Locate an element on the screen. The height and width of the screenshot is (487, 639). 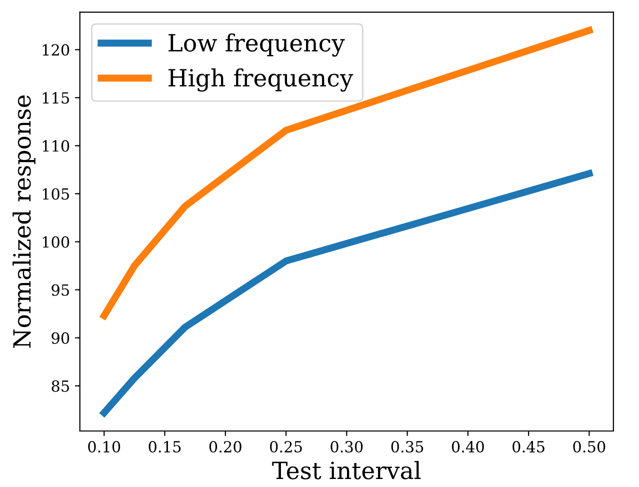
y-tick-label: 105 is located at coordinates (55, 194).